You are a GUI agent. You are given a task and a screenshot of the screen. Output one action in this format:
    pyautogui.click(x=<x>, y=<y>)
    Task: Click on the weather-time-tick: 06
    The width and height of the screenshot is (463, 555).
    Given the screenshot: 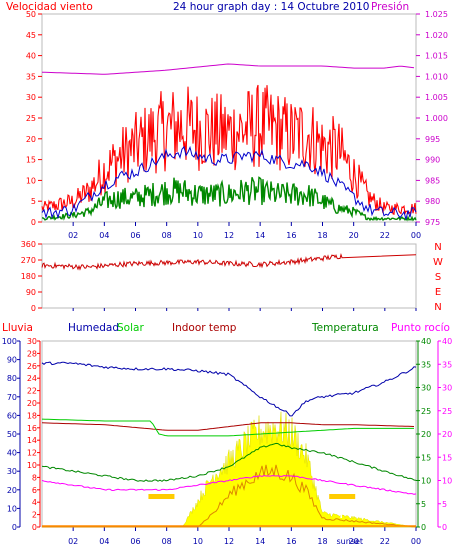 What is the action you would take?
    pyautogui.click(x=135, y=541)
    